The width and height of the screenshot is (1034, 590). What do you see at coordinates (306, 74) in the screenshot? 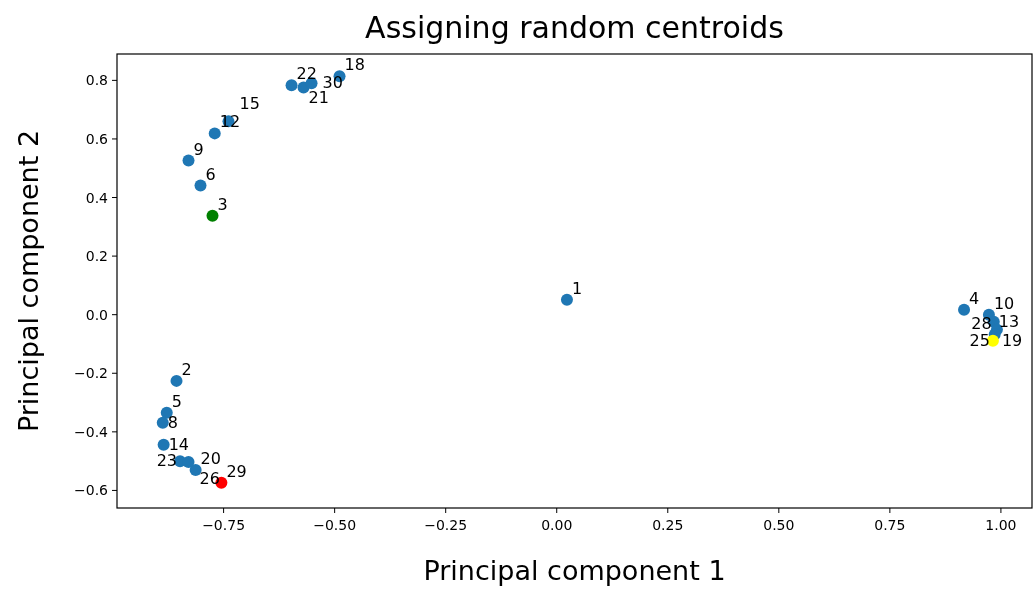
I see `annotation: 22` at bounding box center [306, 74].